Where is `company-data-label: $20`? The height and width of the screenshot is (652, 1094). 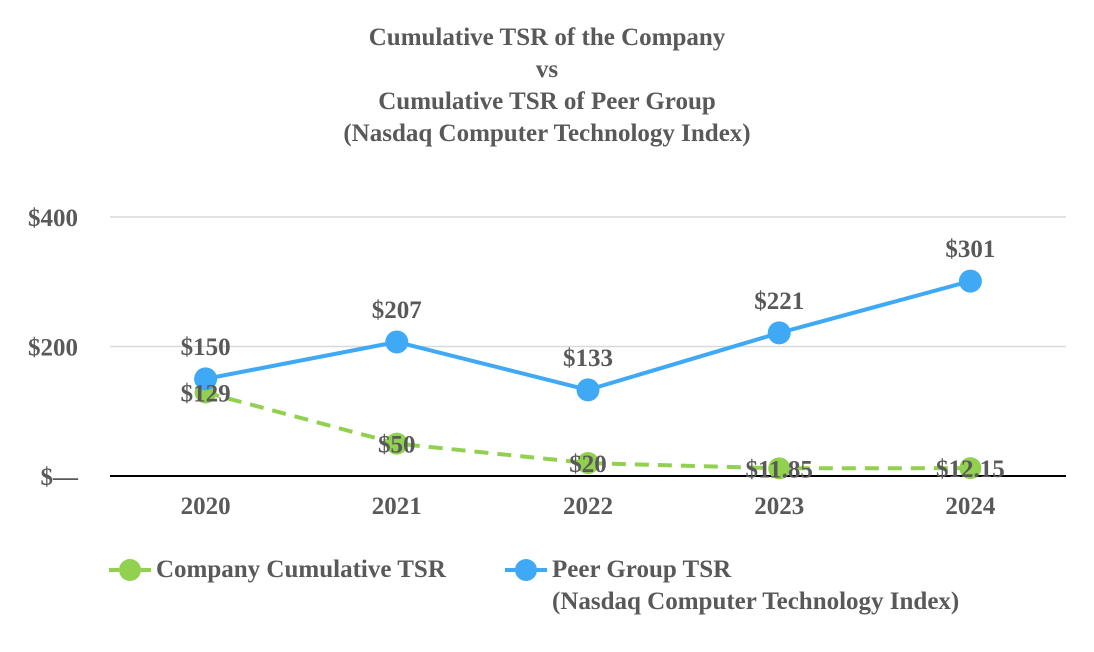
company-data-label: $20 is located at coordinates (588, 464).